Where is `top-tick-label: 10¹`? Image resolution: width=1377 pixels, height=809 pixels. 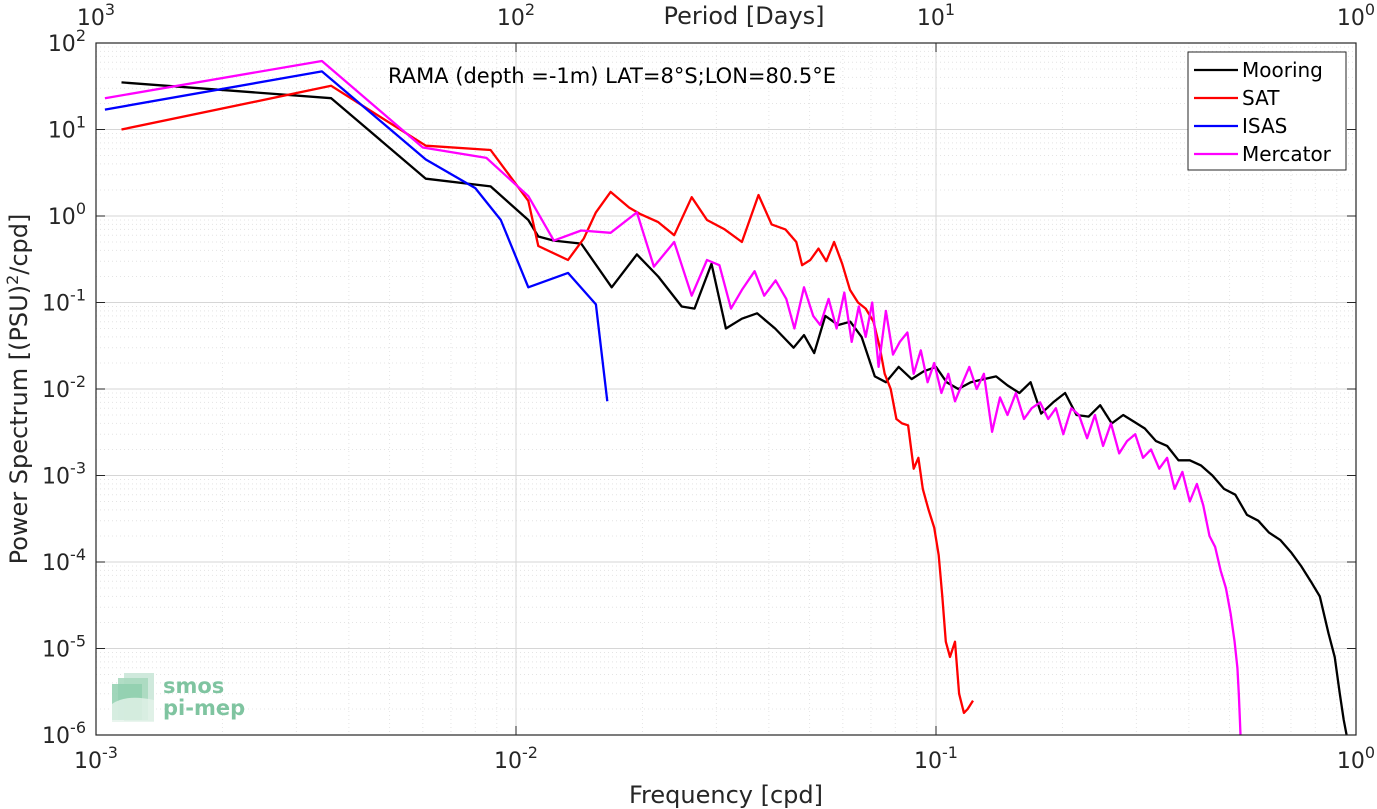
top-tick-label: 10¹ is located at coordinates (936, 15).